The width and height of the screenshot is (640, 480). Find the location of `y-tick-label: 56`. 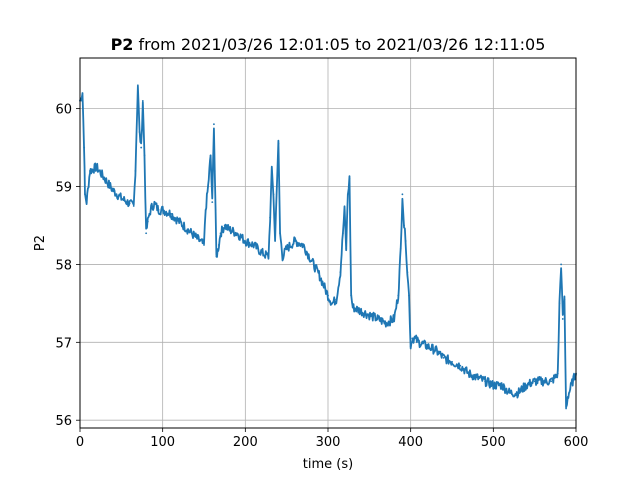

y-tick-label: 56 is located at coordinates (63, 421).